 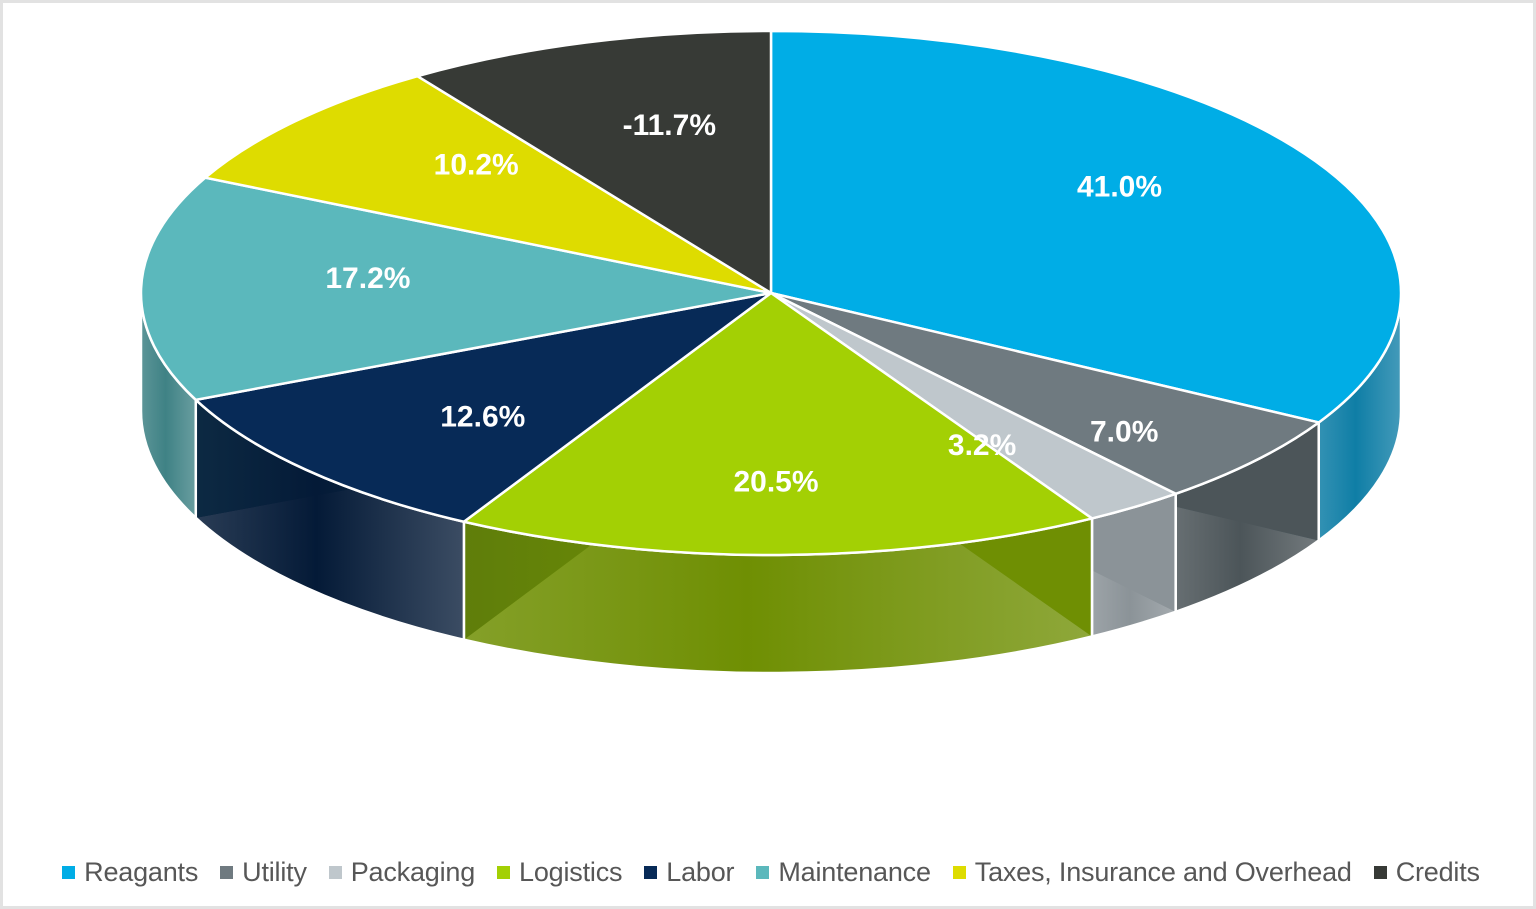 What do you see at coordinates (141, 872) in the screenshot?
I see `legend-item-label: Reagants` at bounding box center [141, 872].